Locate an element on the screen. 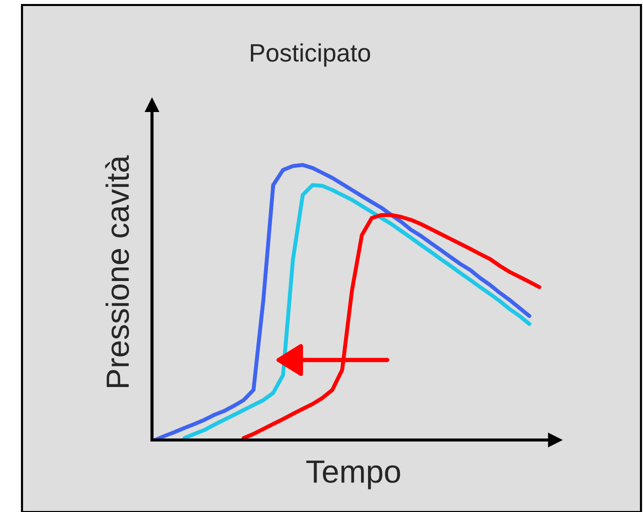 Image resolution: width=643 pixels, height=512 pixels. y-axis-title: Pressione cavità is located at coordinates (117, 271).